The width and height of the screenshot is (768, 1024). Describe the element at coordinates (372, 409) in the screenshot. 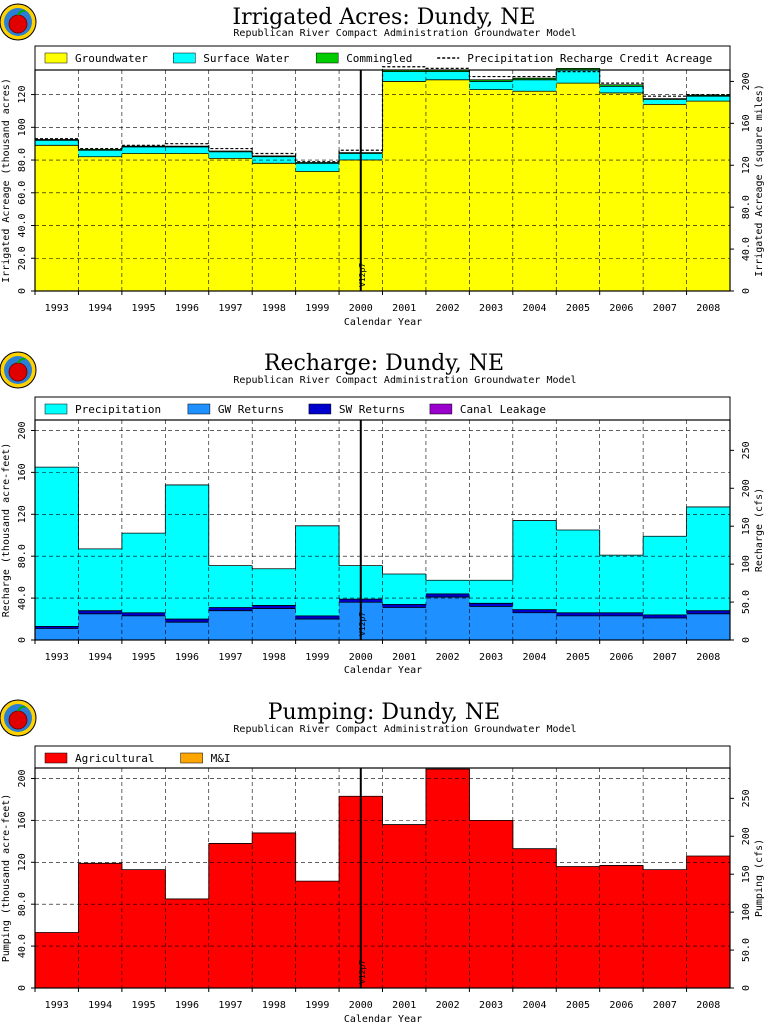

I see `legend-label: SW Returns` at that location.